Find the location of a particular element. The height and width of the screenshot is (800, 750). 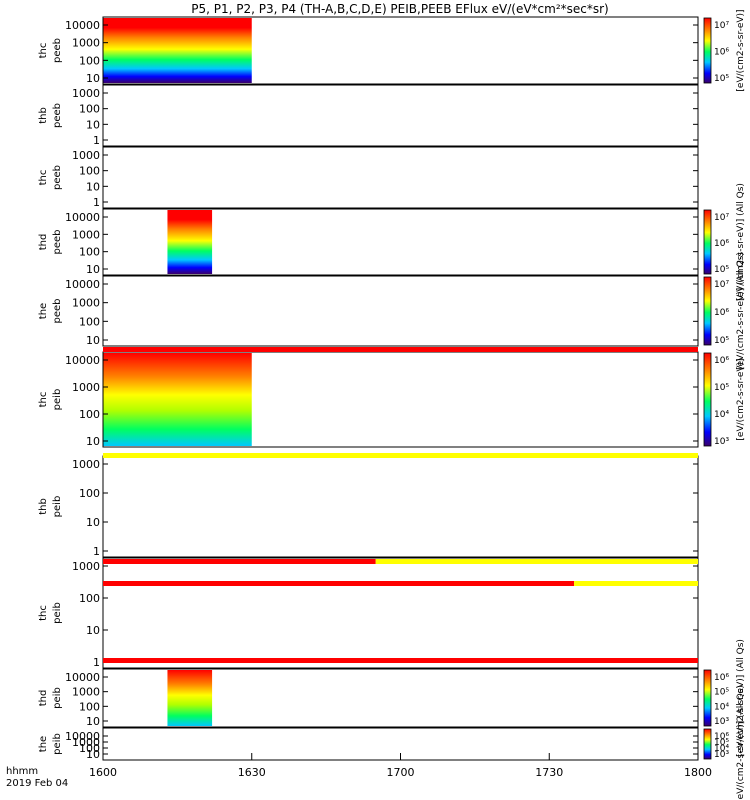

spectrogram-thc_peeb is located at coordinates (177, 50).